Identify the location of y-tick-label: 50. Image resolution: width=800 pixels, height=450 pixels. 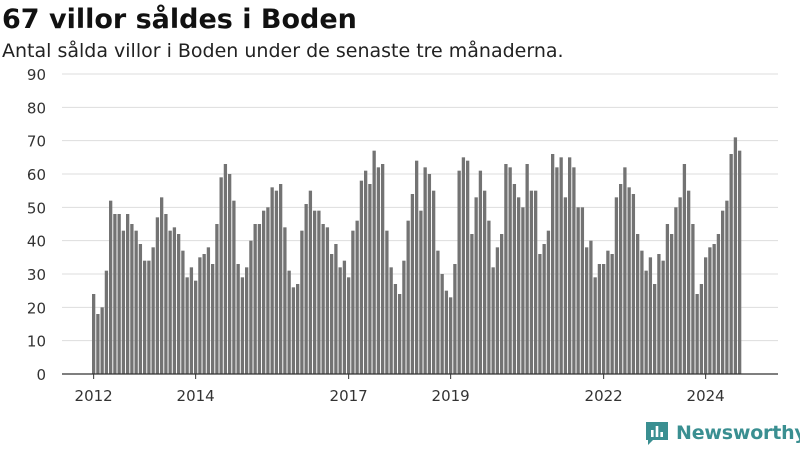
(36, 208).